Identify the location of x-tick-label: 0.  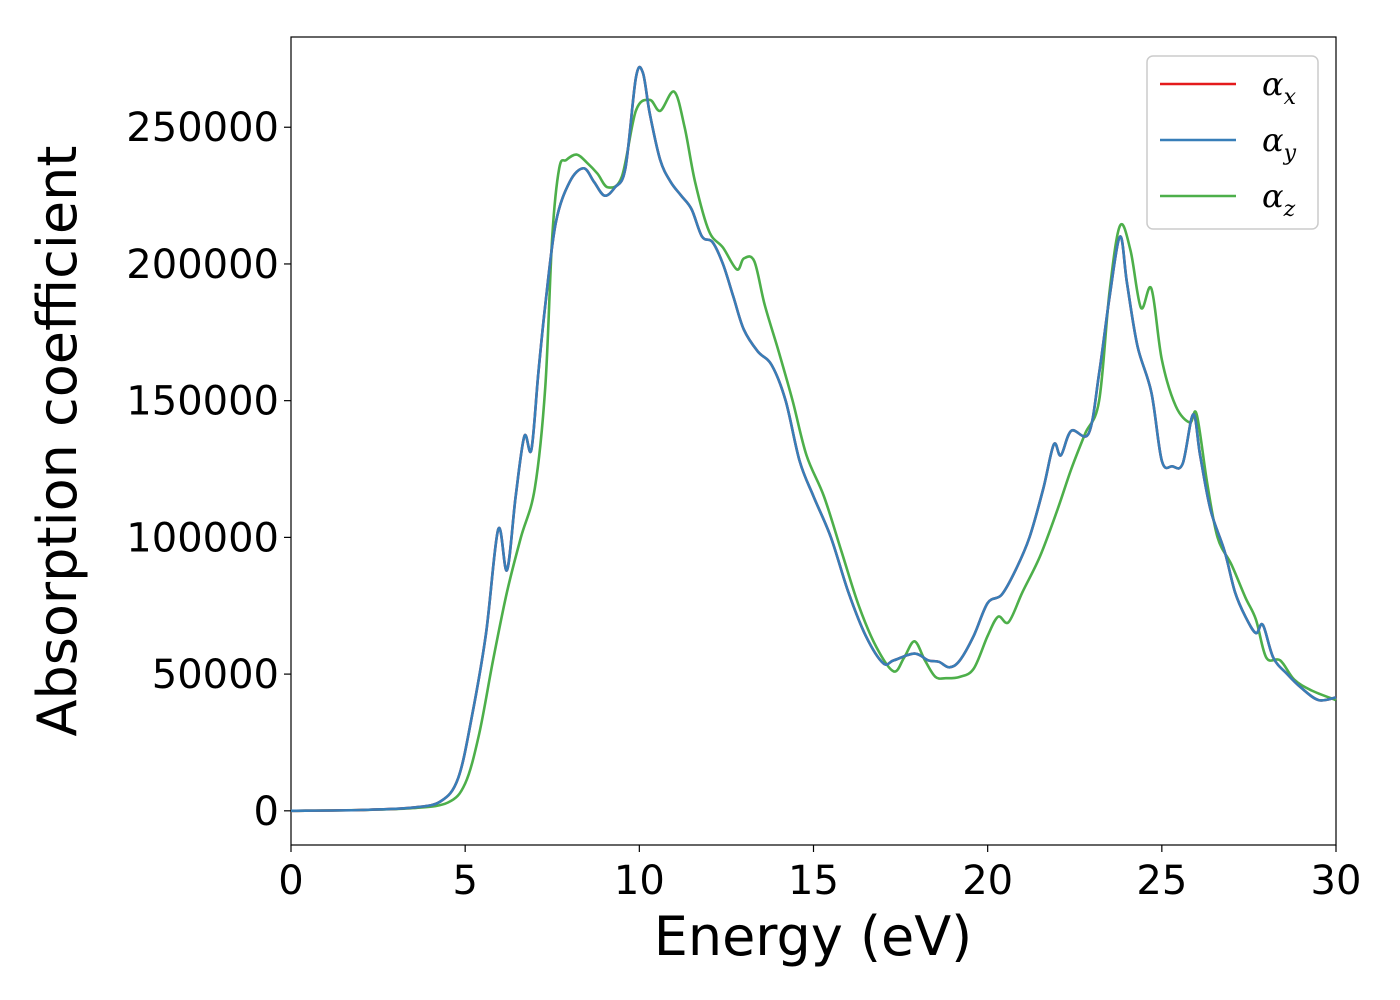
(290, 881).